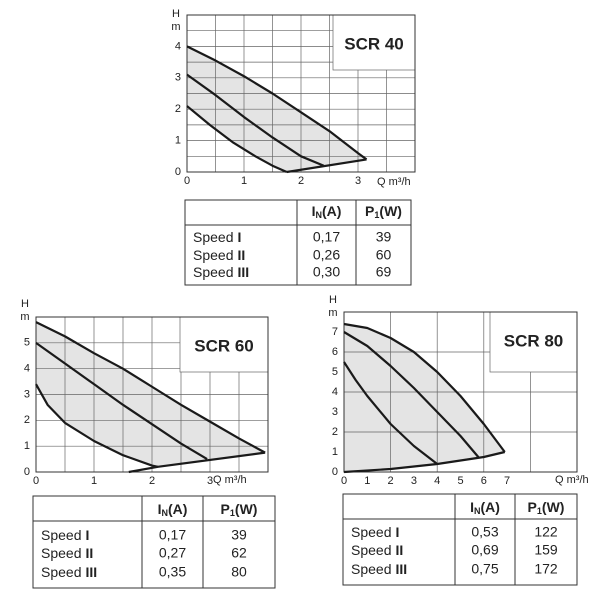 This screenshot has height=592, width=600. Describe the element at coordinates (172, 535) in the screenshot. I see `table-cell: 0,17` at that location.